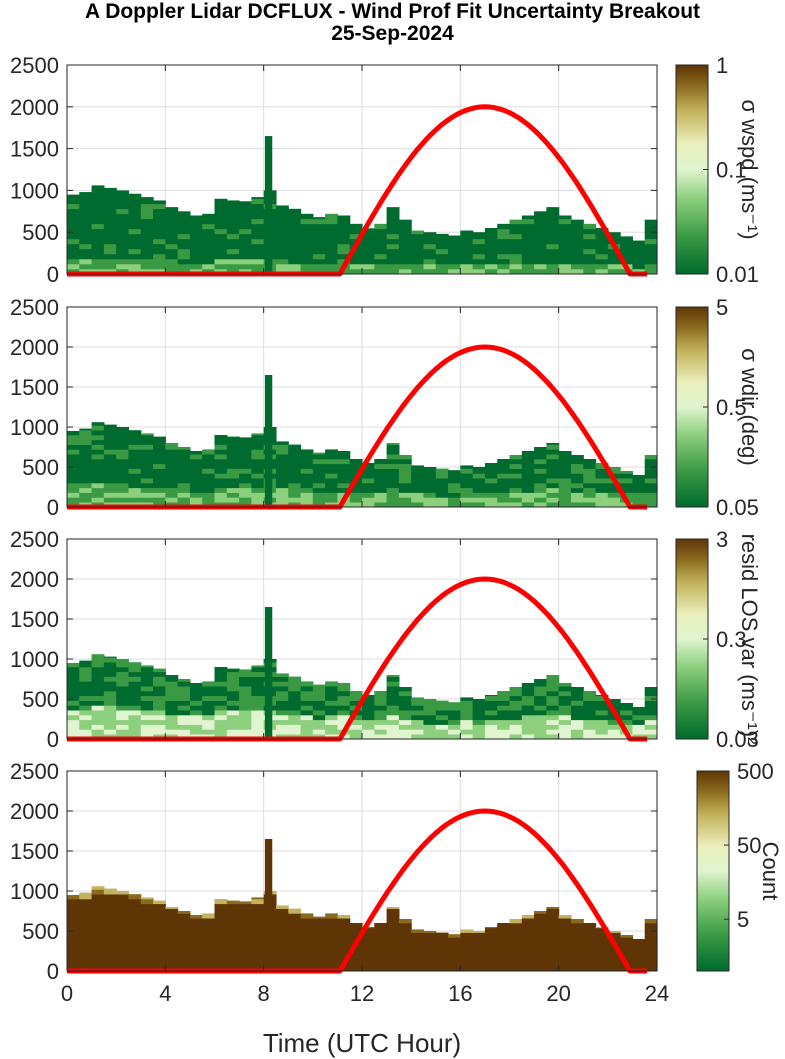 Image resolution: width=785 pixels, height=1059 pixels. What do you see at coordinates (40, 232) in the screenshot?
I see `y-tick-label: 500` at bounding box center [40, 232].